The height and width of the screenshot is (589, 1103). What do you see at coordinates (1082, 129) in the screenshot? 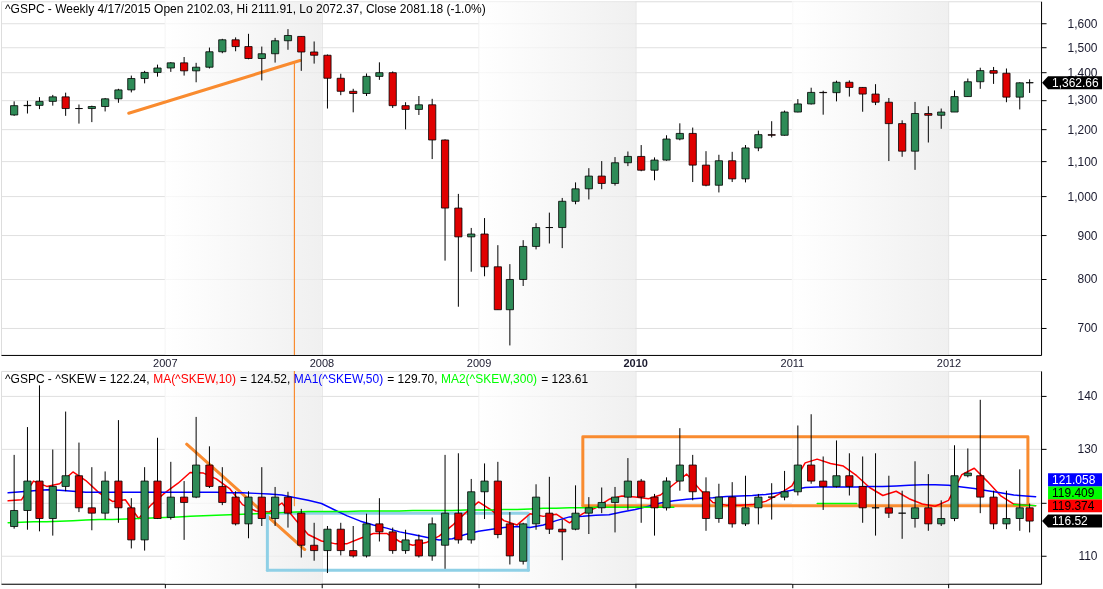
I see `y-tick-label: 1,200` at bounding box center [1082, 129].